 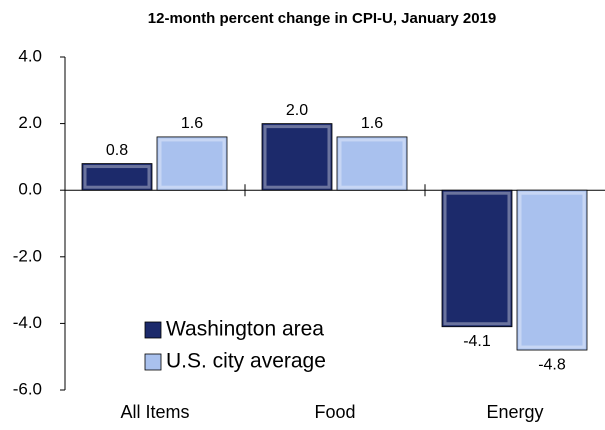 What do you see at coordinates (30, 122) in the screenshot?
I see `y-tick-label: 2.0` at bounding box center [30, 122].